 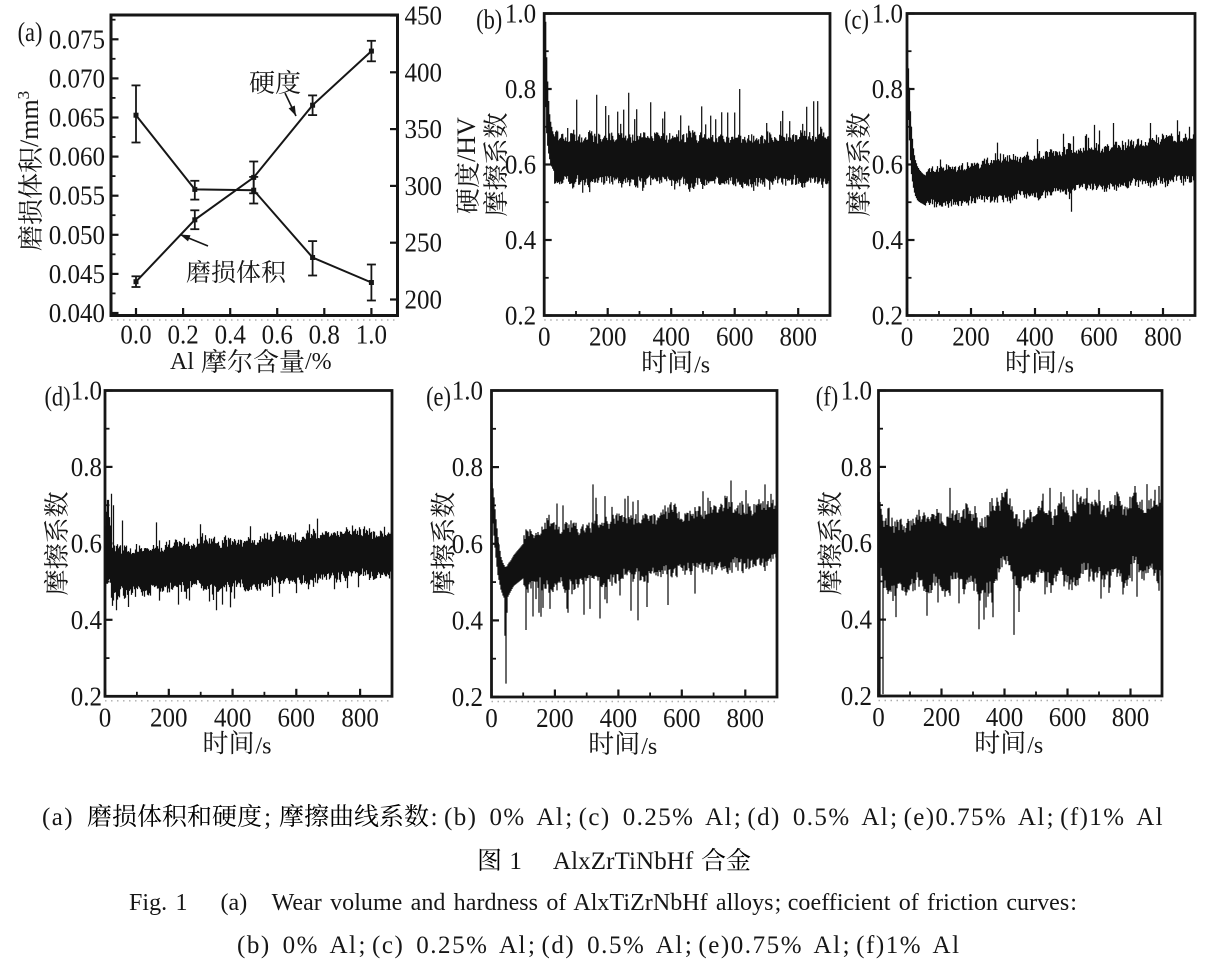 I want to click on svg-text: (a), so click(x=30, y=32).